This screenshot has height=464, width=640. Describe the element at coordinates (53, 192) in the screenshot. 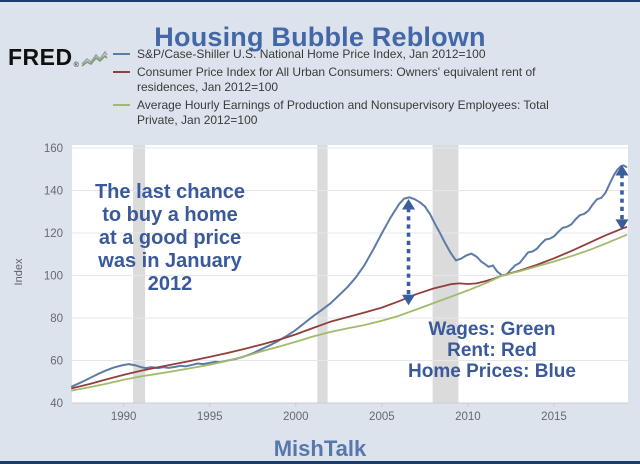

I see `y-tick-label: 140` at that location.